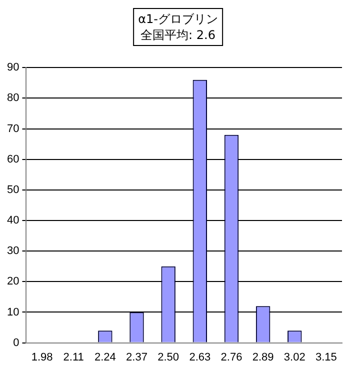 This screenshot has height=378, width=356. What do you see at coordinates (13, 68) in the screenshot?
I see `y-tick-label: 90` at bounding box center [13, 68].